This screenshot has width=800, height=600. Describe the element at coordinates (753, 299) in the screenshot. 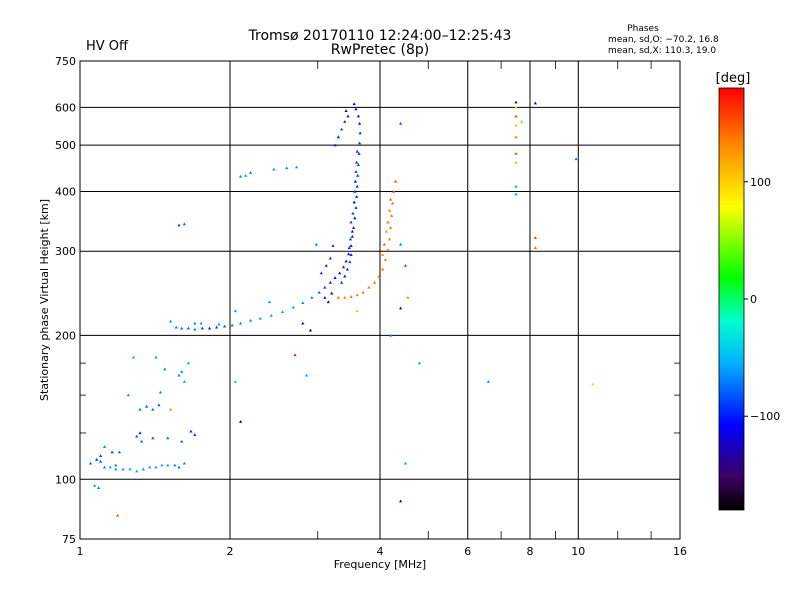

I see `colorbar-tick-label: 0` at that location.